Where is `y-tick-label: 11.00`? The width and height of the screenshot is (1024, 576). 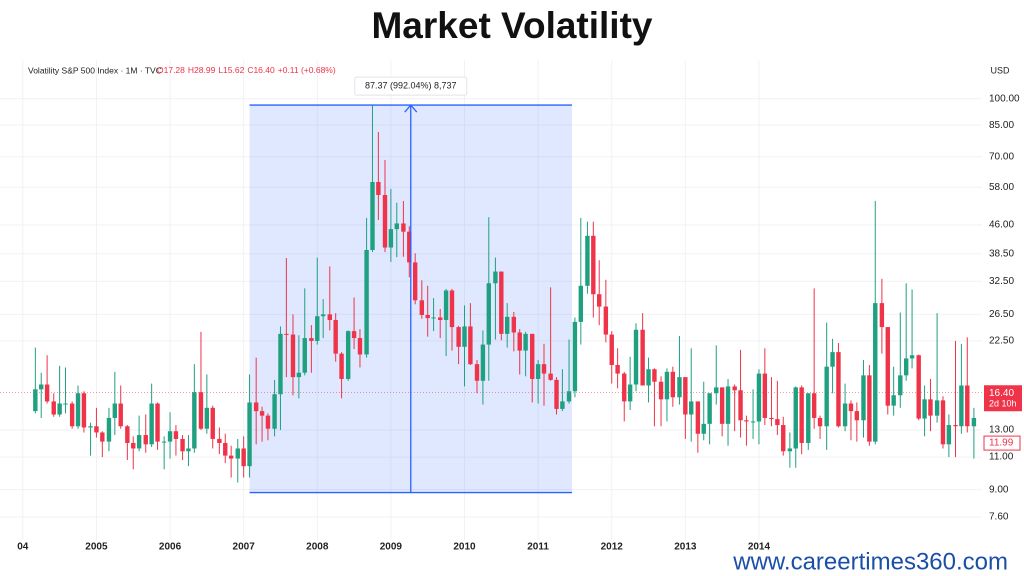
y-tick-label: 11.00 is located at coordinates (1001, 457).